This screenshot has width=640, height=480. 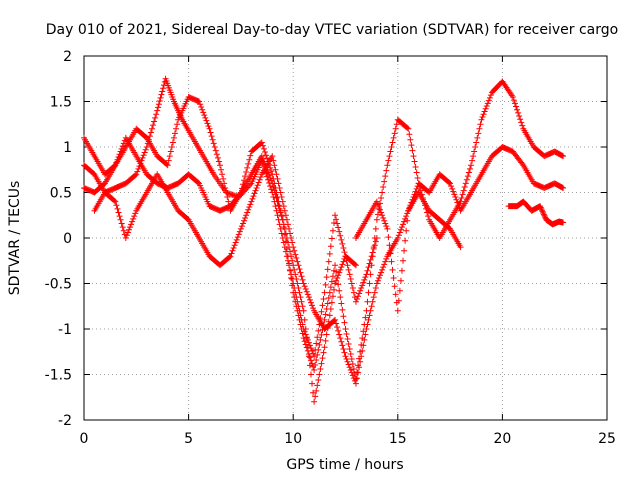 I want to click on series-track-f, so click(x=536, y=213).